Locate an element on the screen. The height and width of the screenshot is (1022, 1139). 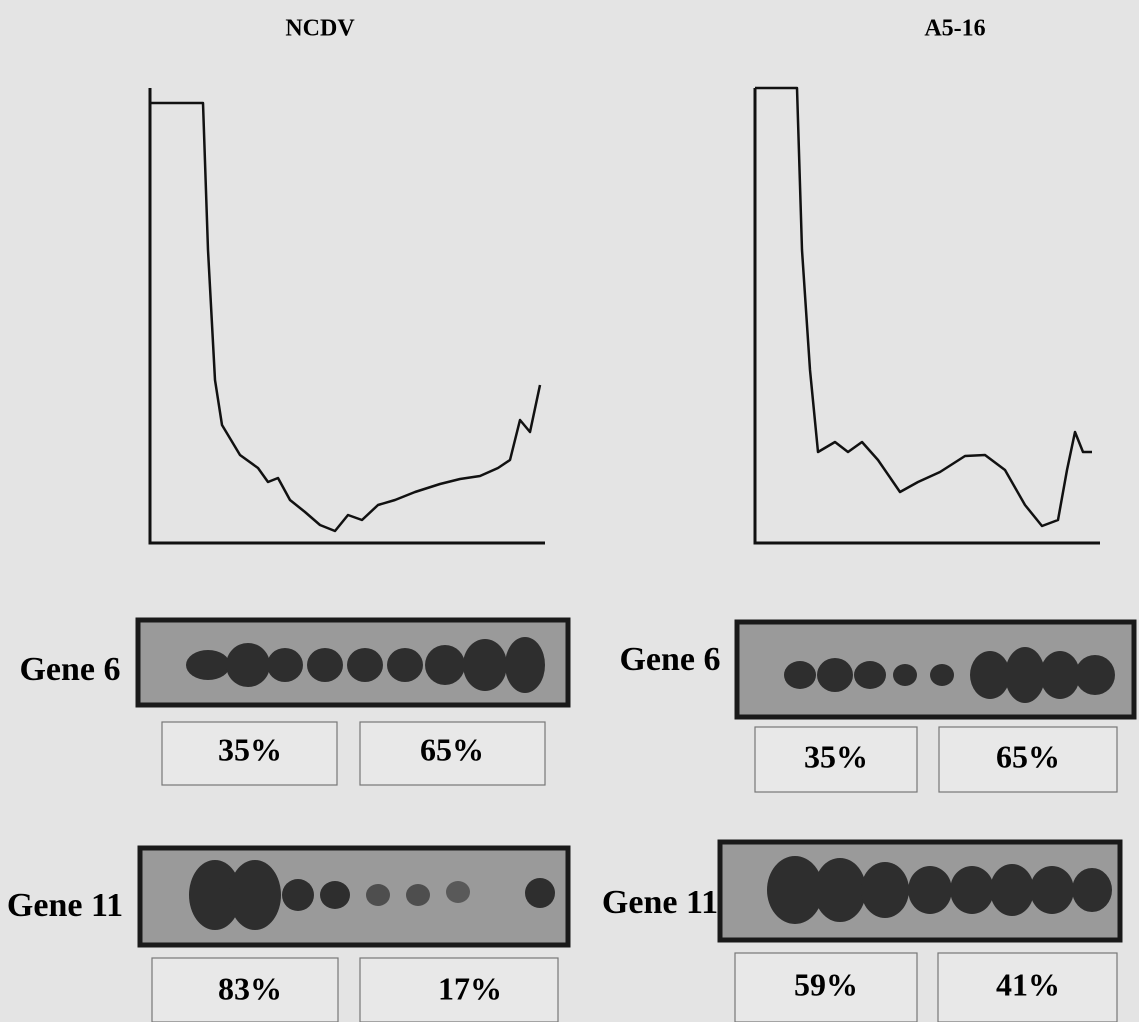
axes is located at coordinates (926, 316).